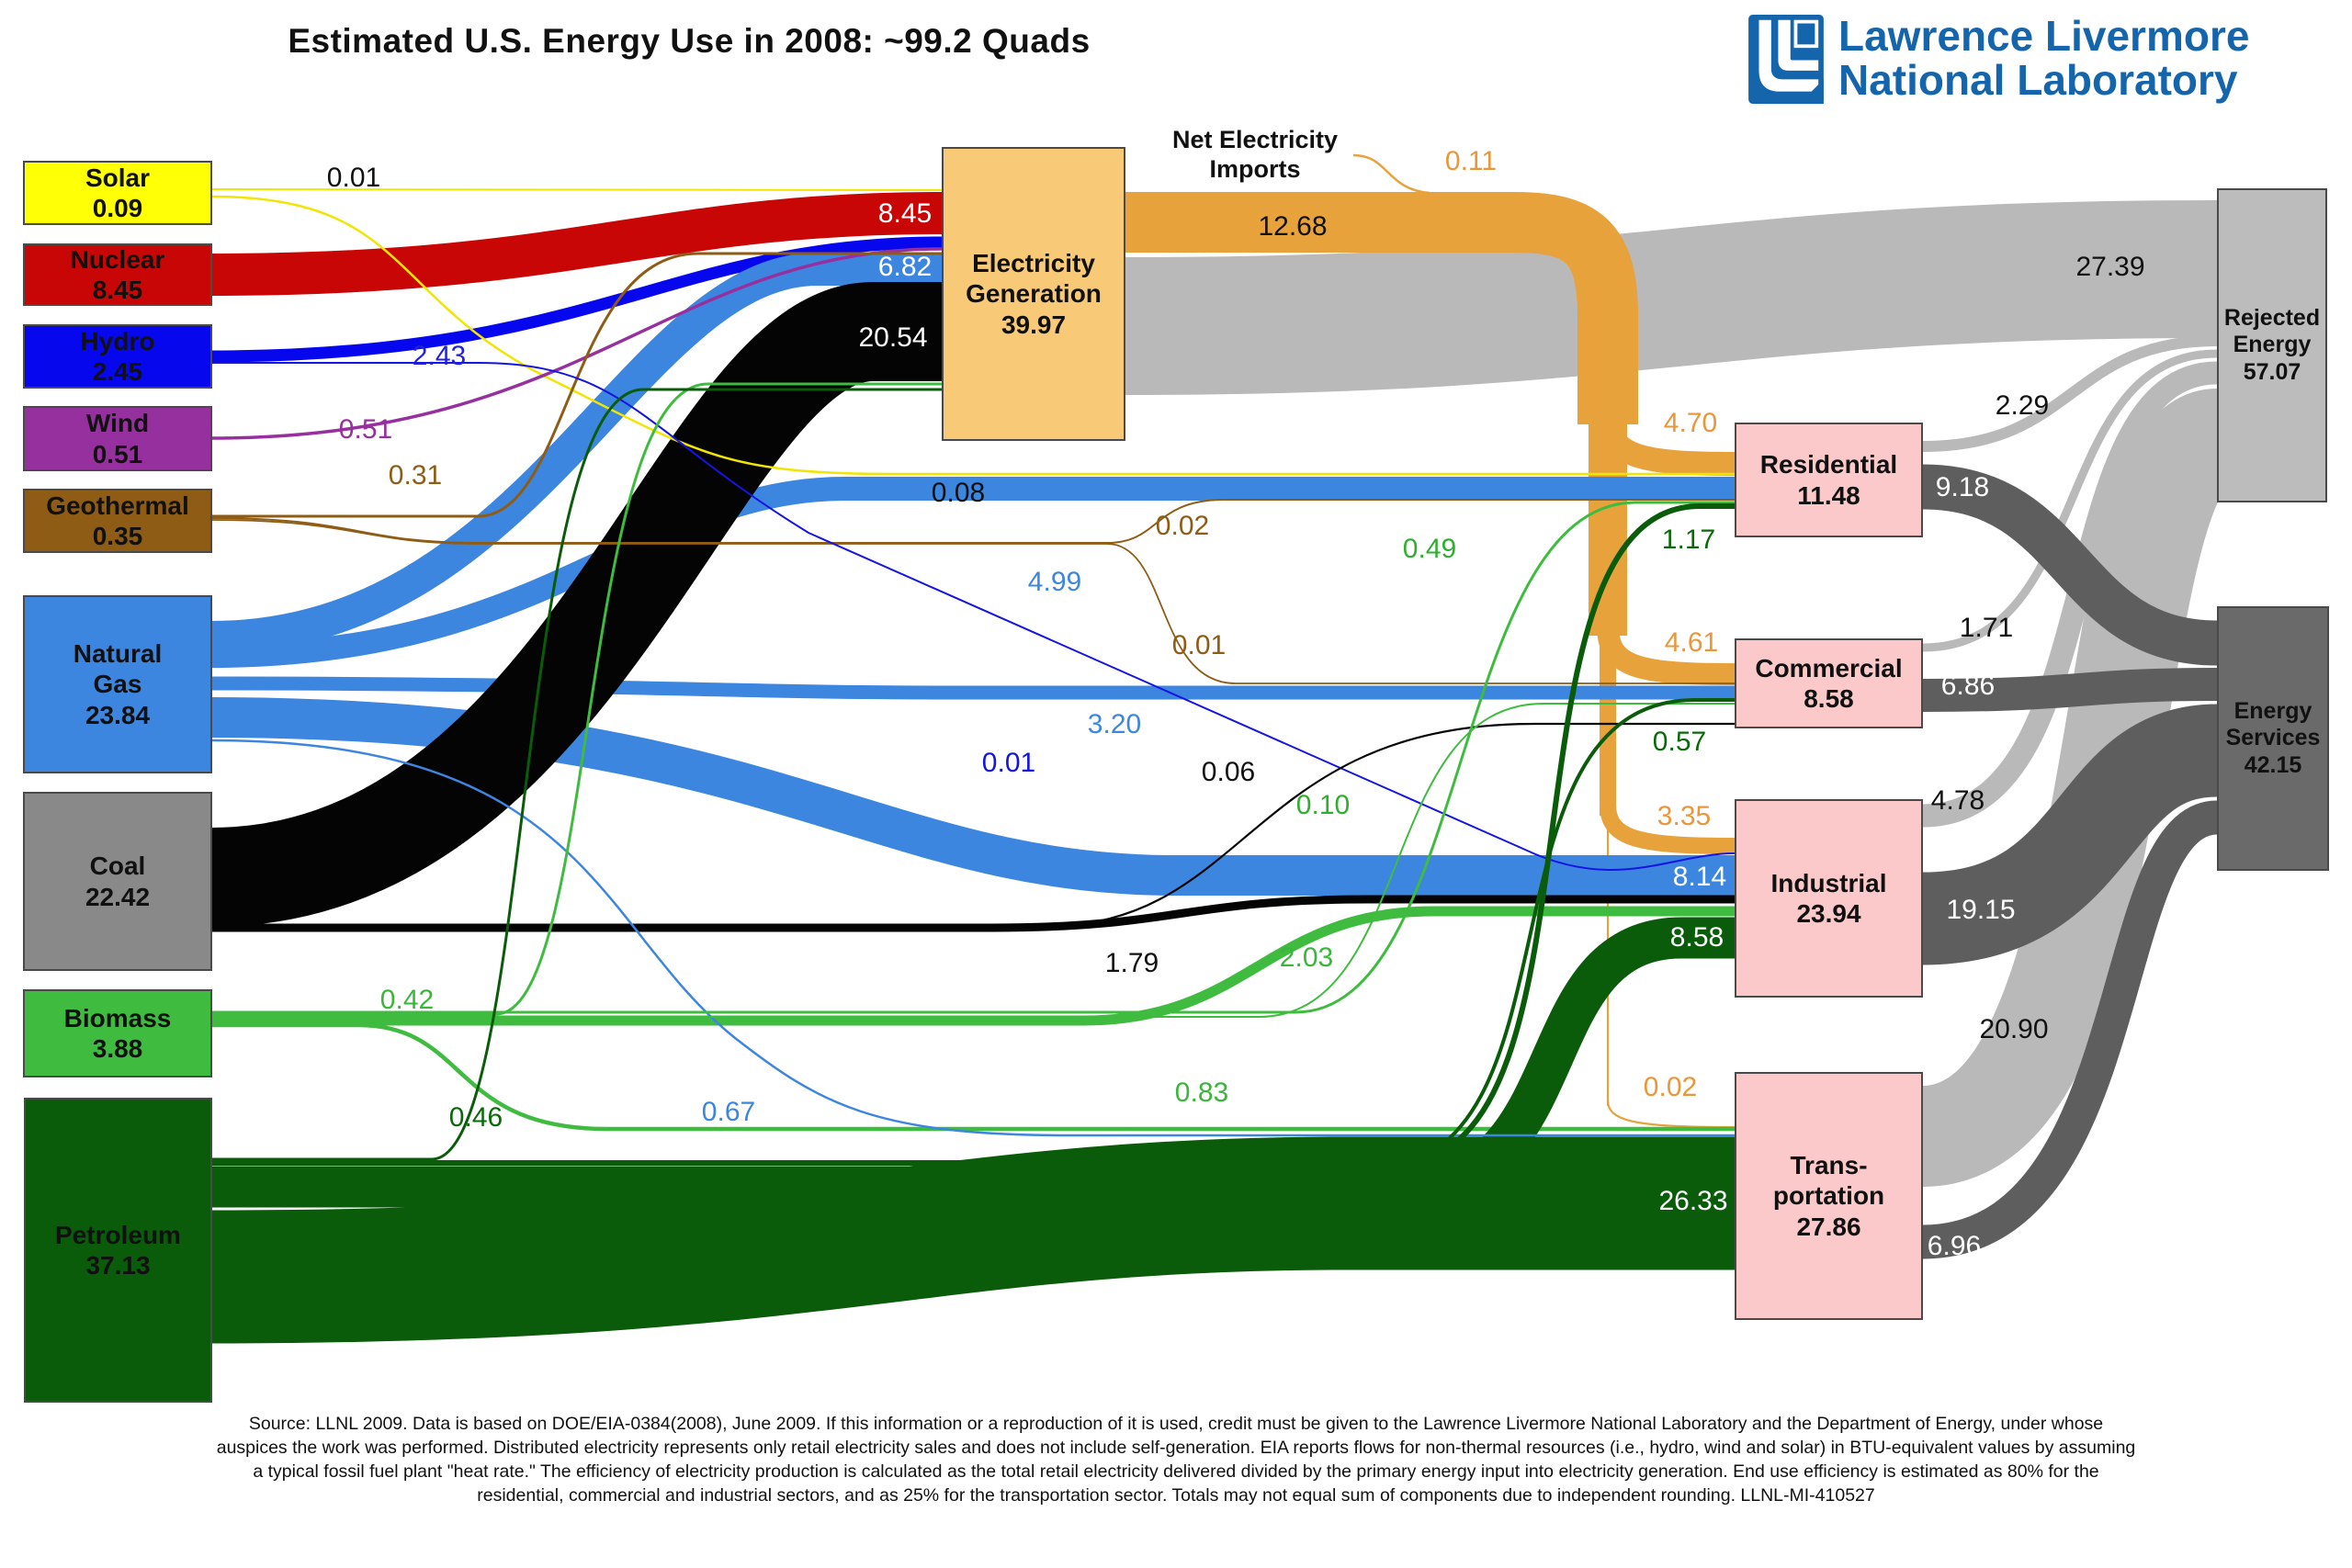 Image resolution: width=2352 pixels, height=1568 pixels. Describe the element at coordinates (2110, 267) in the screenshot. I see `flow-value-label-33: 27.39` at that location.